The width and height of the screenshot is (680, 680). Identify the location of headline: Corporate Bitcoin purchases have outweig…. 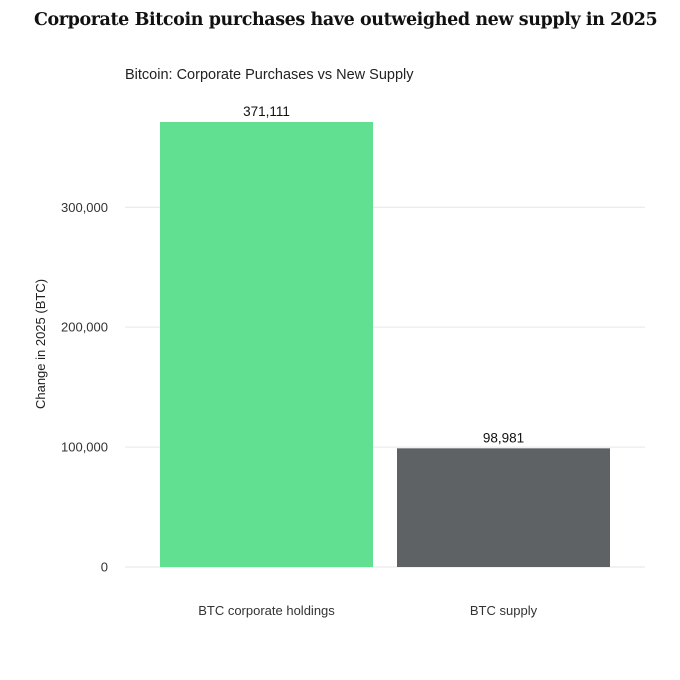
(346, 20).